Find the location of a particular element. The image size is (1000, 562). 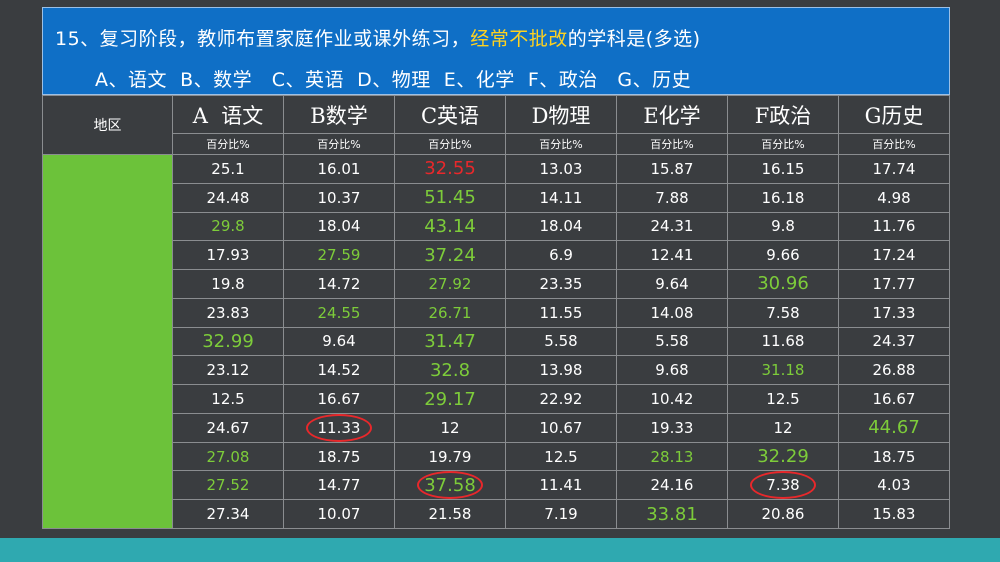

value-cell: 9.8 is located at coordinates (783, 226).